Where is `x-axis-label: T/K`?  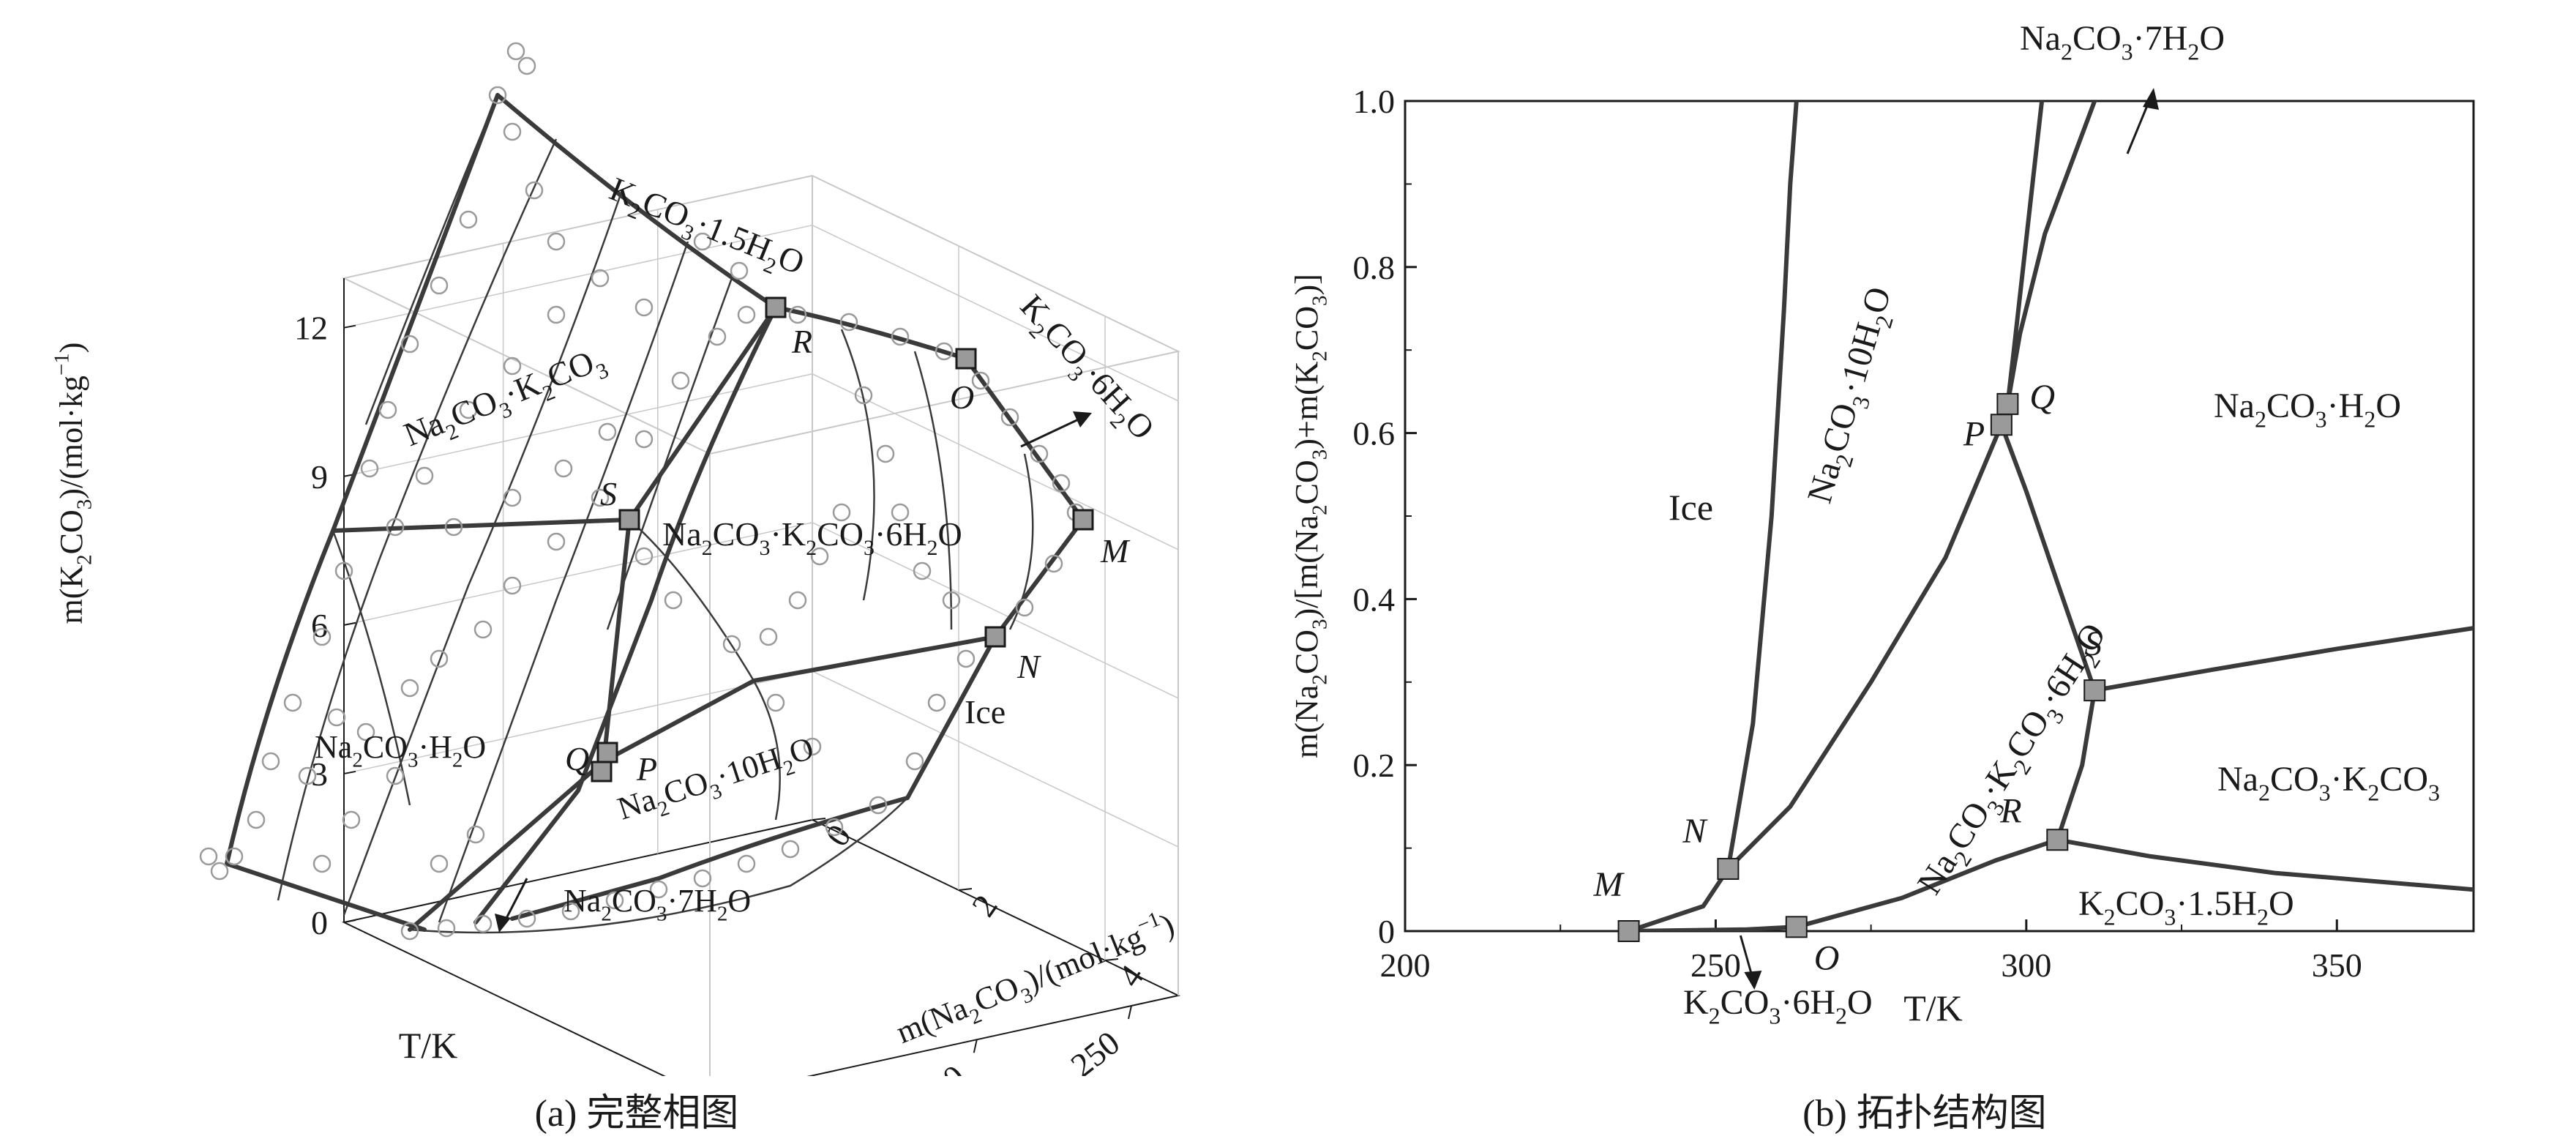 x-axis-label: T/K is located at coordinates (1933, 1007).